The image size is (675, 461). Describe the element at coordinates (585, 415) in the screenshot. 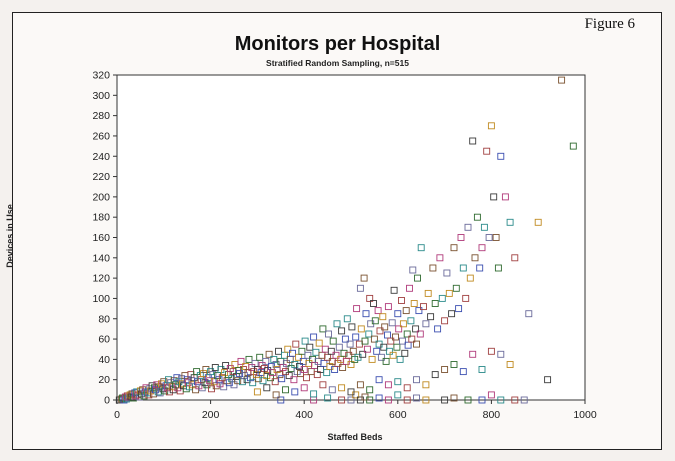

I see `x-tick-label: 1000` at that location.